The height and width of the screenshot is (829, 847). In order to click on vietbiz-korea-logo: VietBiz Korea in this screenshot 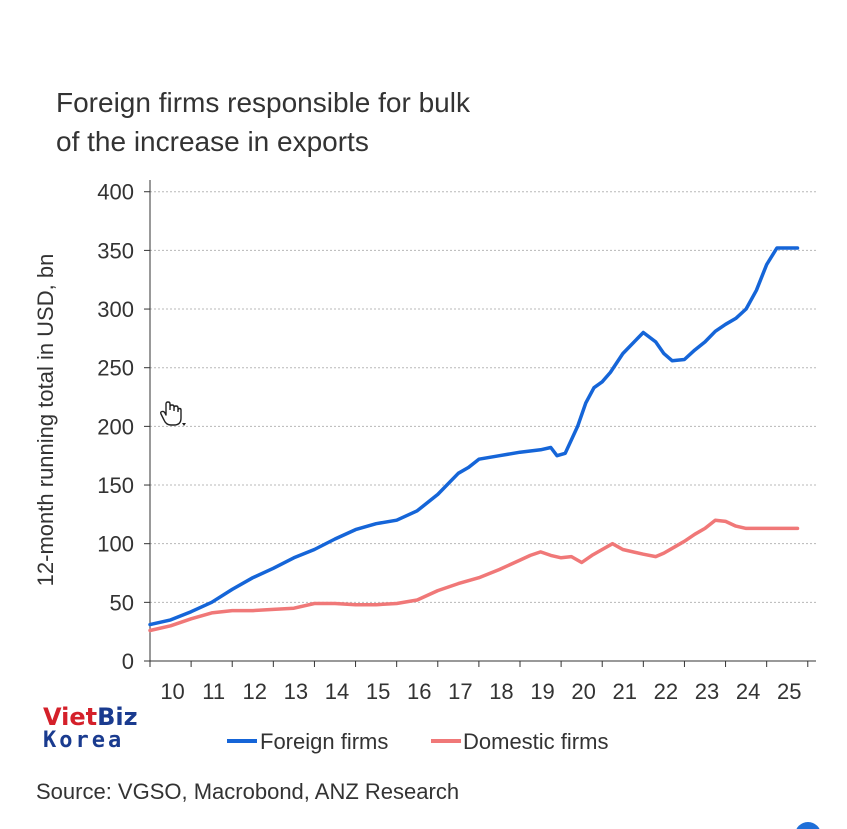, I will do `click(90, 728)`.